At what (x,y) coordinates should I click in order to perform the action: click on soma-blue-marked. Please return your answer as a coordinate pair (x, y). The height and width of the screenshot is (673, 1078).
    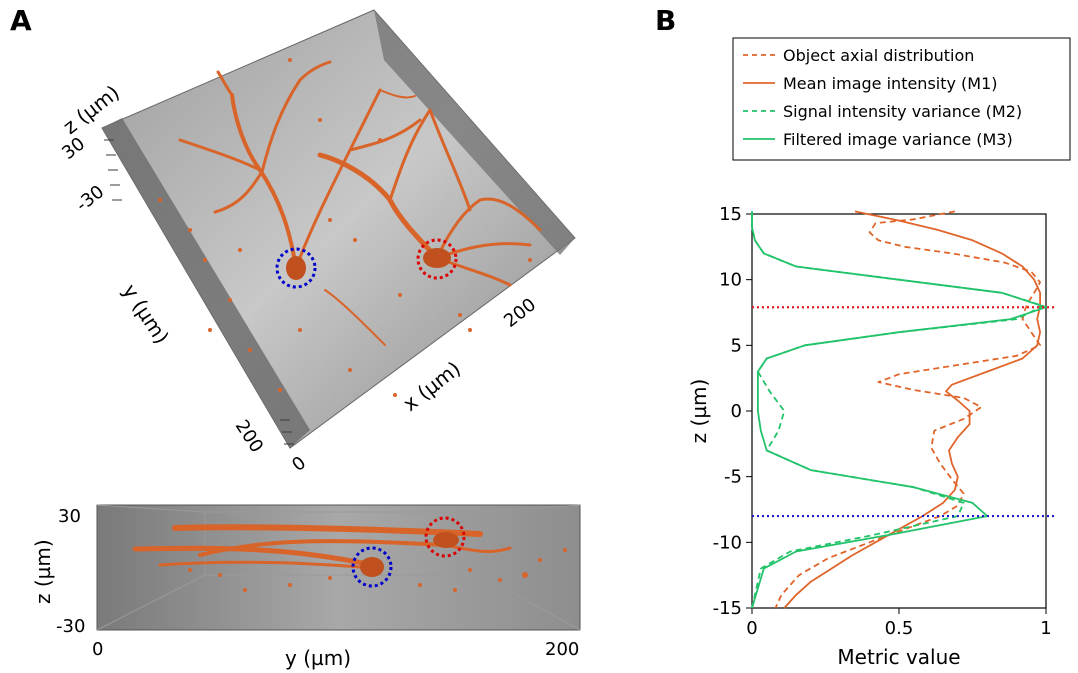
    Looking at the image, I should click on (296, 268).